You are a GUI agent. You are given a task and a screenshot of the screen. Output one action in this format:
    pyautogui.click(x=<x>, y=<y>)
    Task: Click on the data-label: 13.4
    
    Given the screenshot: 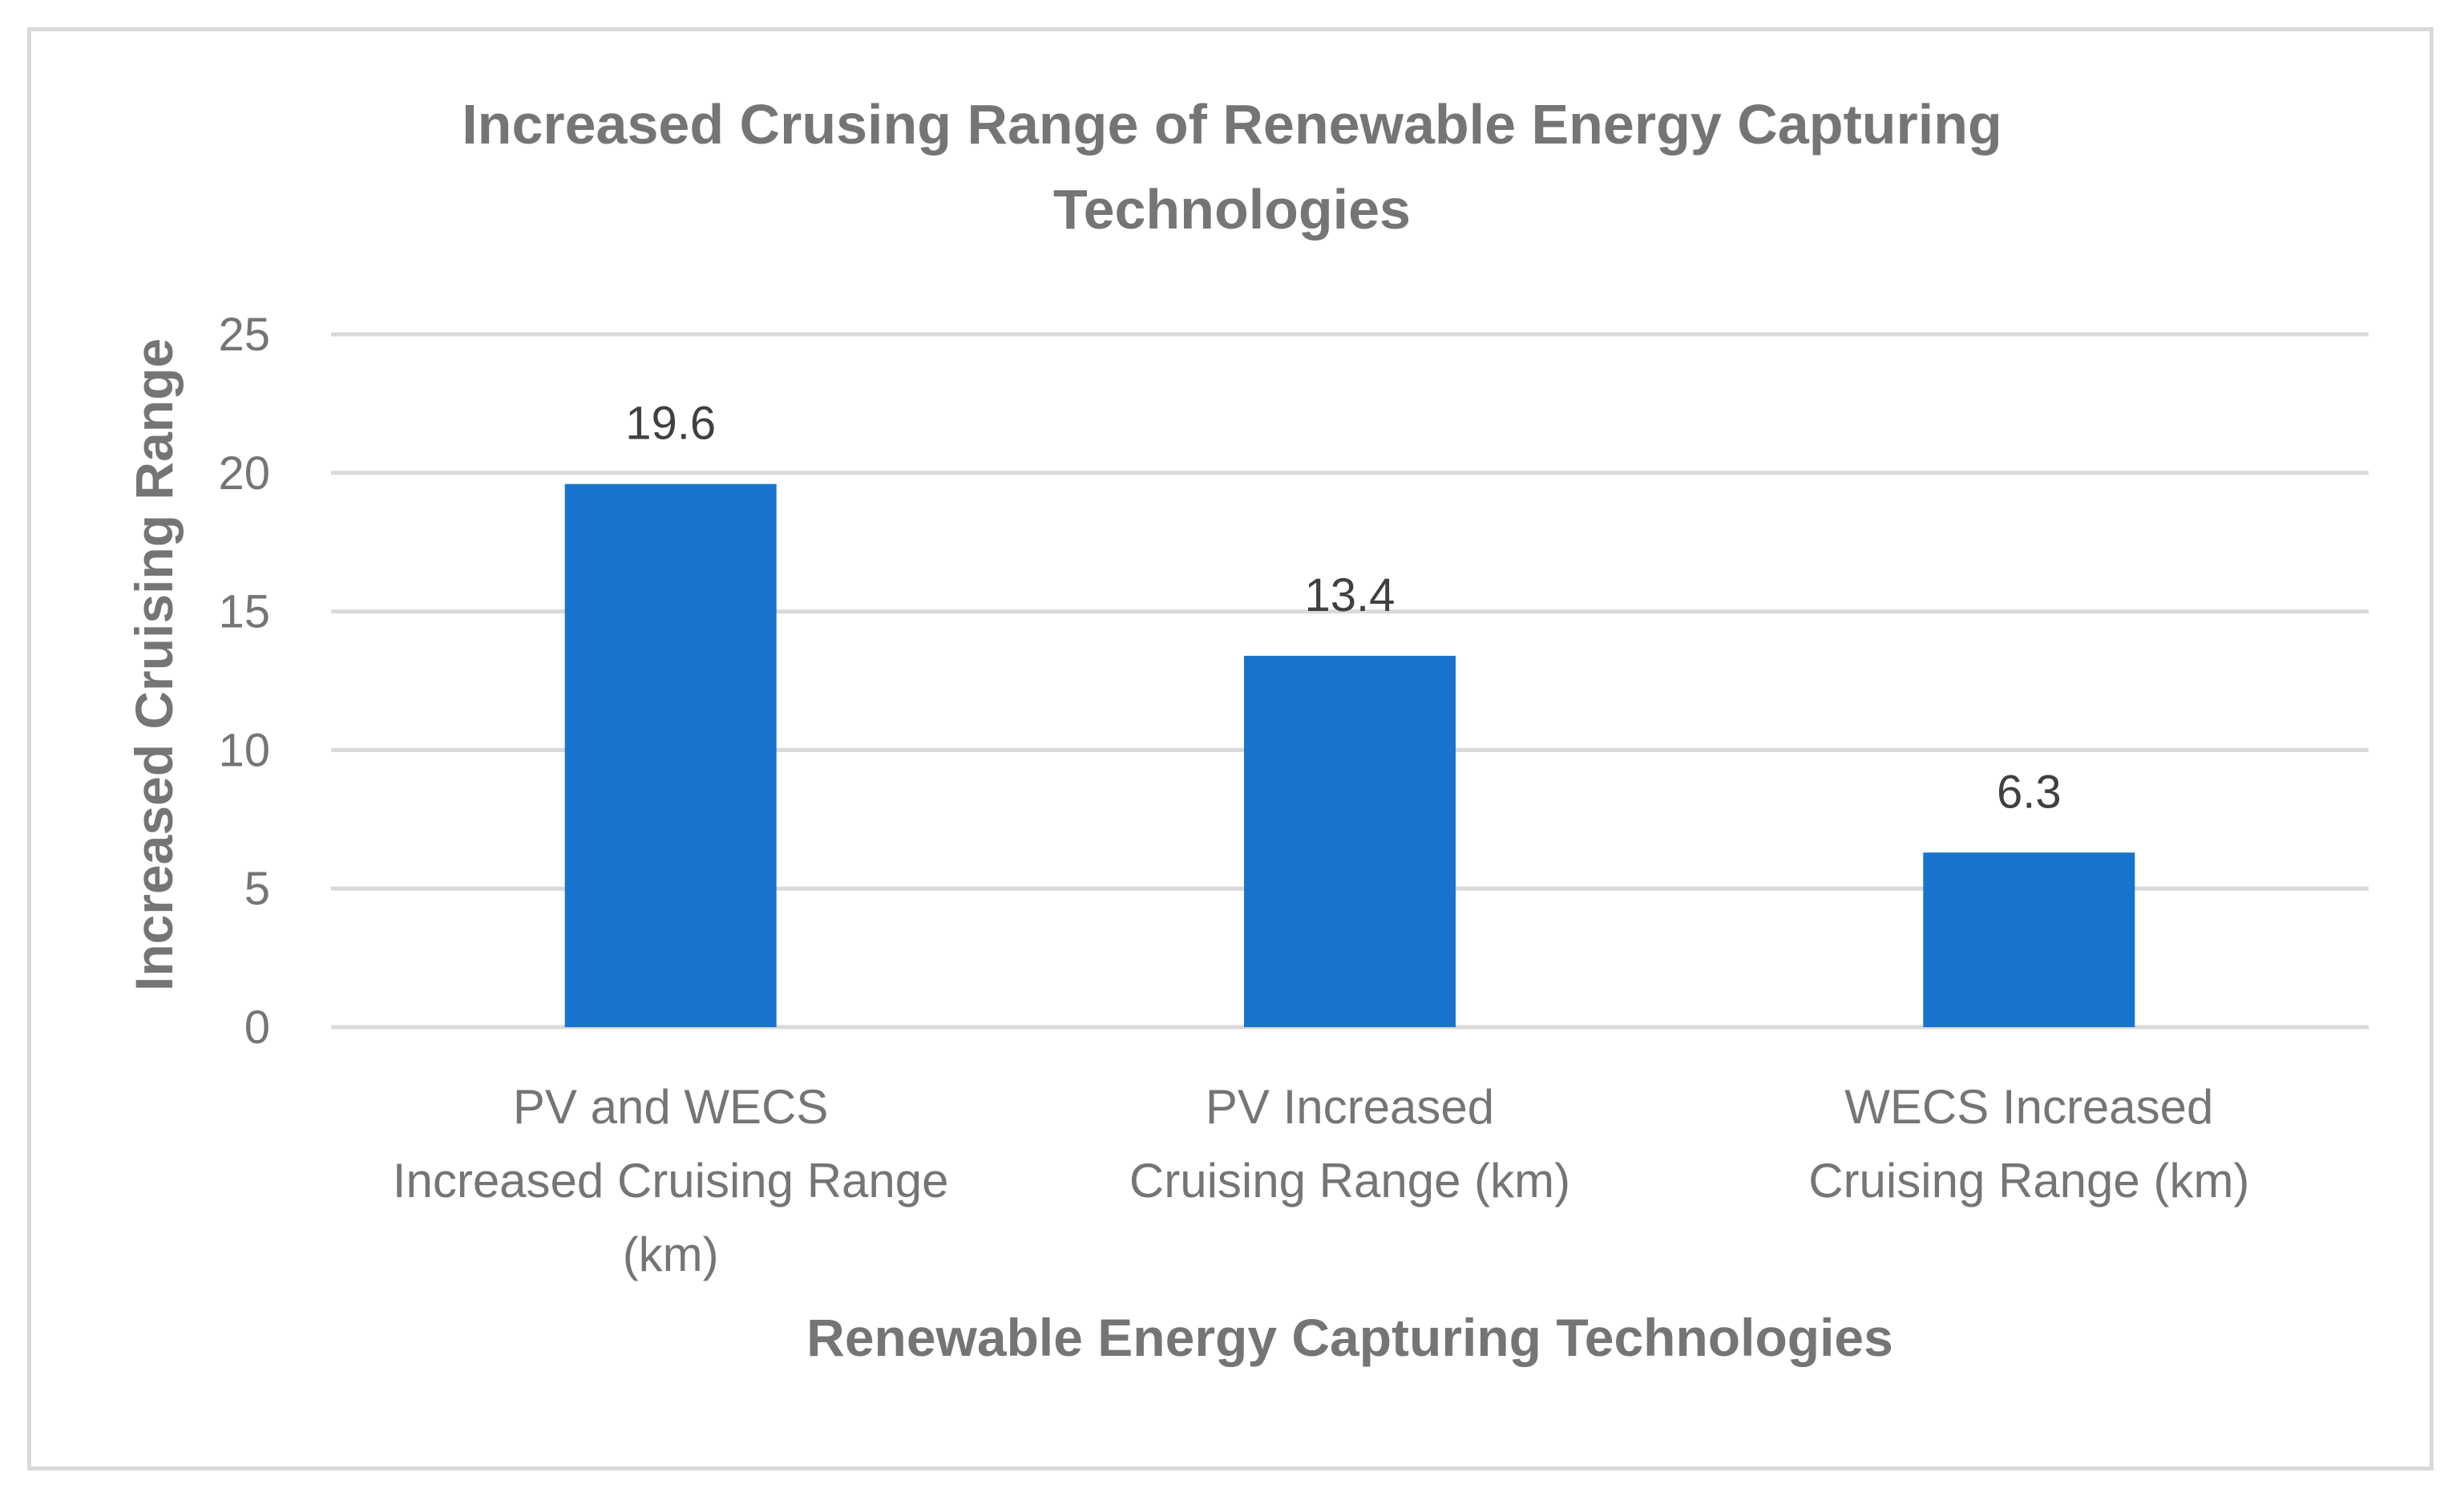 What is the action you would take?
    pyautogui.click(x=1351, y=595)
    